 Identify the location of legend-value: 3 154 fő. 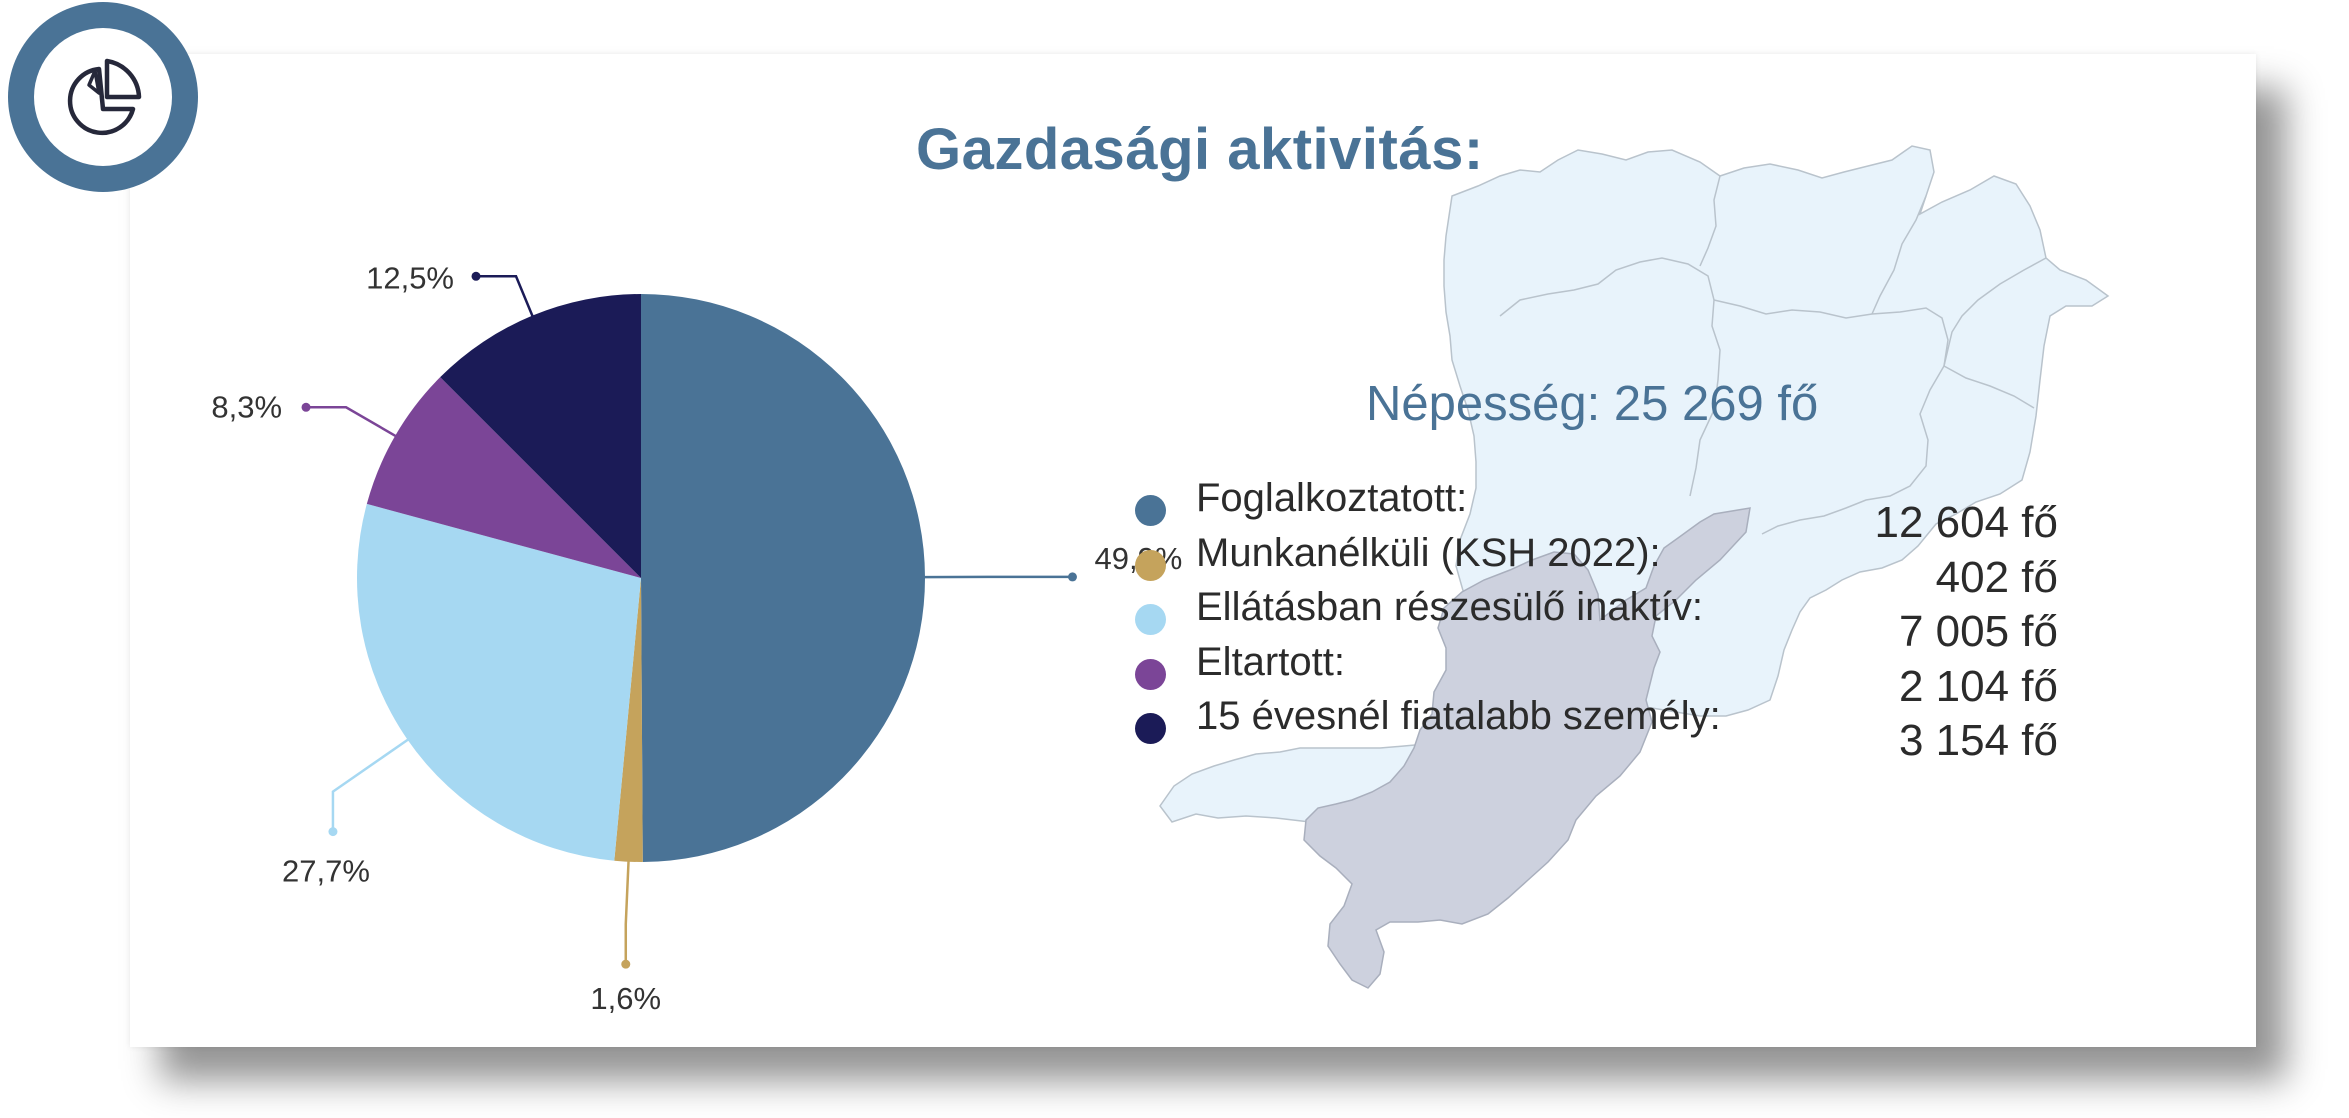
(1978, 740).